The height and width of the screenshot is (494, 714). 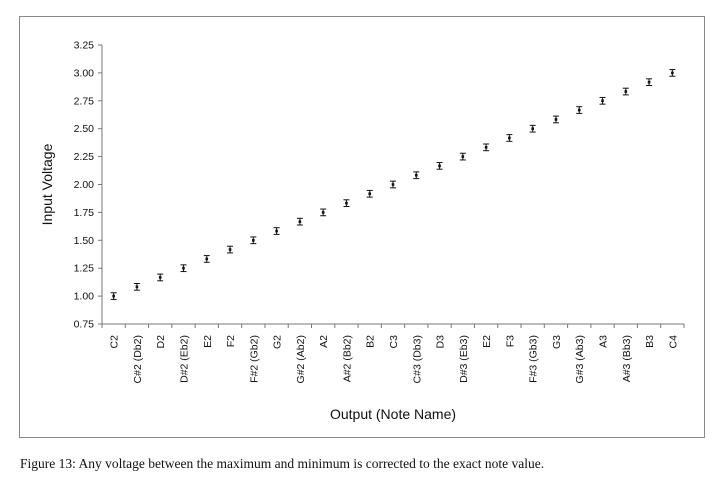 What do you see at coordinates (161, 342) in the screenshot?
I see `x-tick-label: D2` at bounding box center [161, 342].